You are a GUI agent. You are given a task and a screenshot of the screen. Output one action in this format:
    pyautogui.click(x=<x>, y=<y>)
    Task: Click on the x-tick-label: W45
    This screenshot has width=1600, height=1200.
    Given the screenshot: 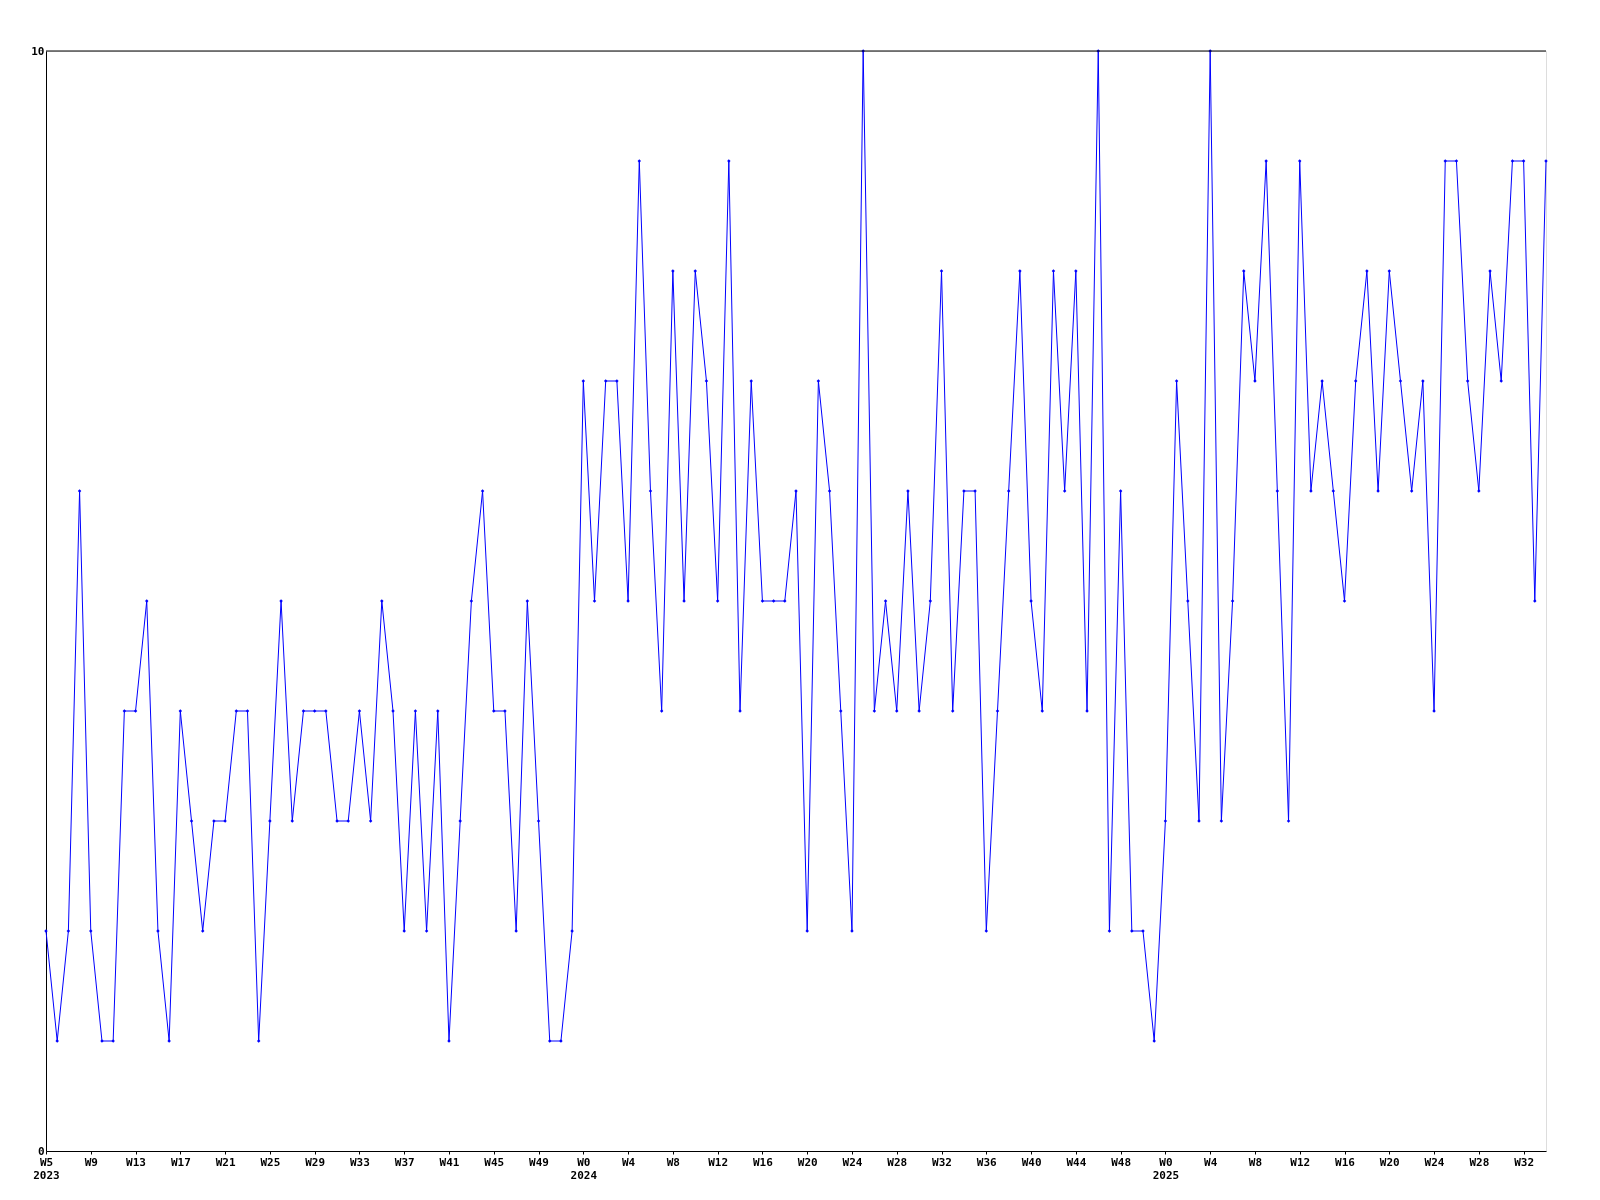 What is the action you would take?
    pyautogui.click(x=494, y=1162)
    